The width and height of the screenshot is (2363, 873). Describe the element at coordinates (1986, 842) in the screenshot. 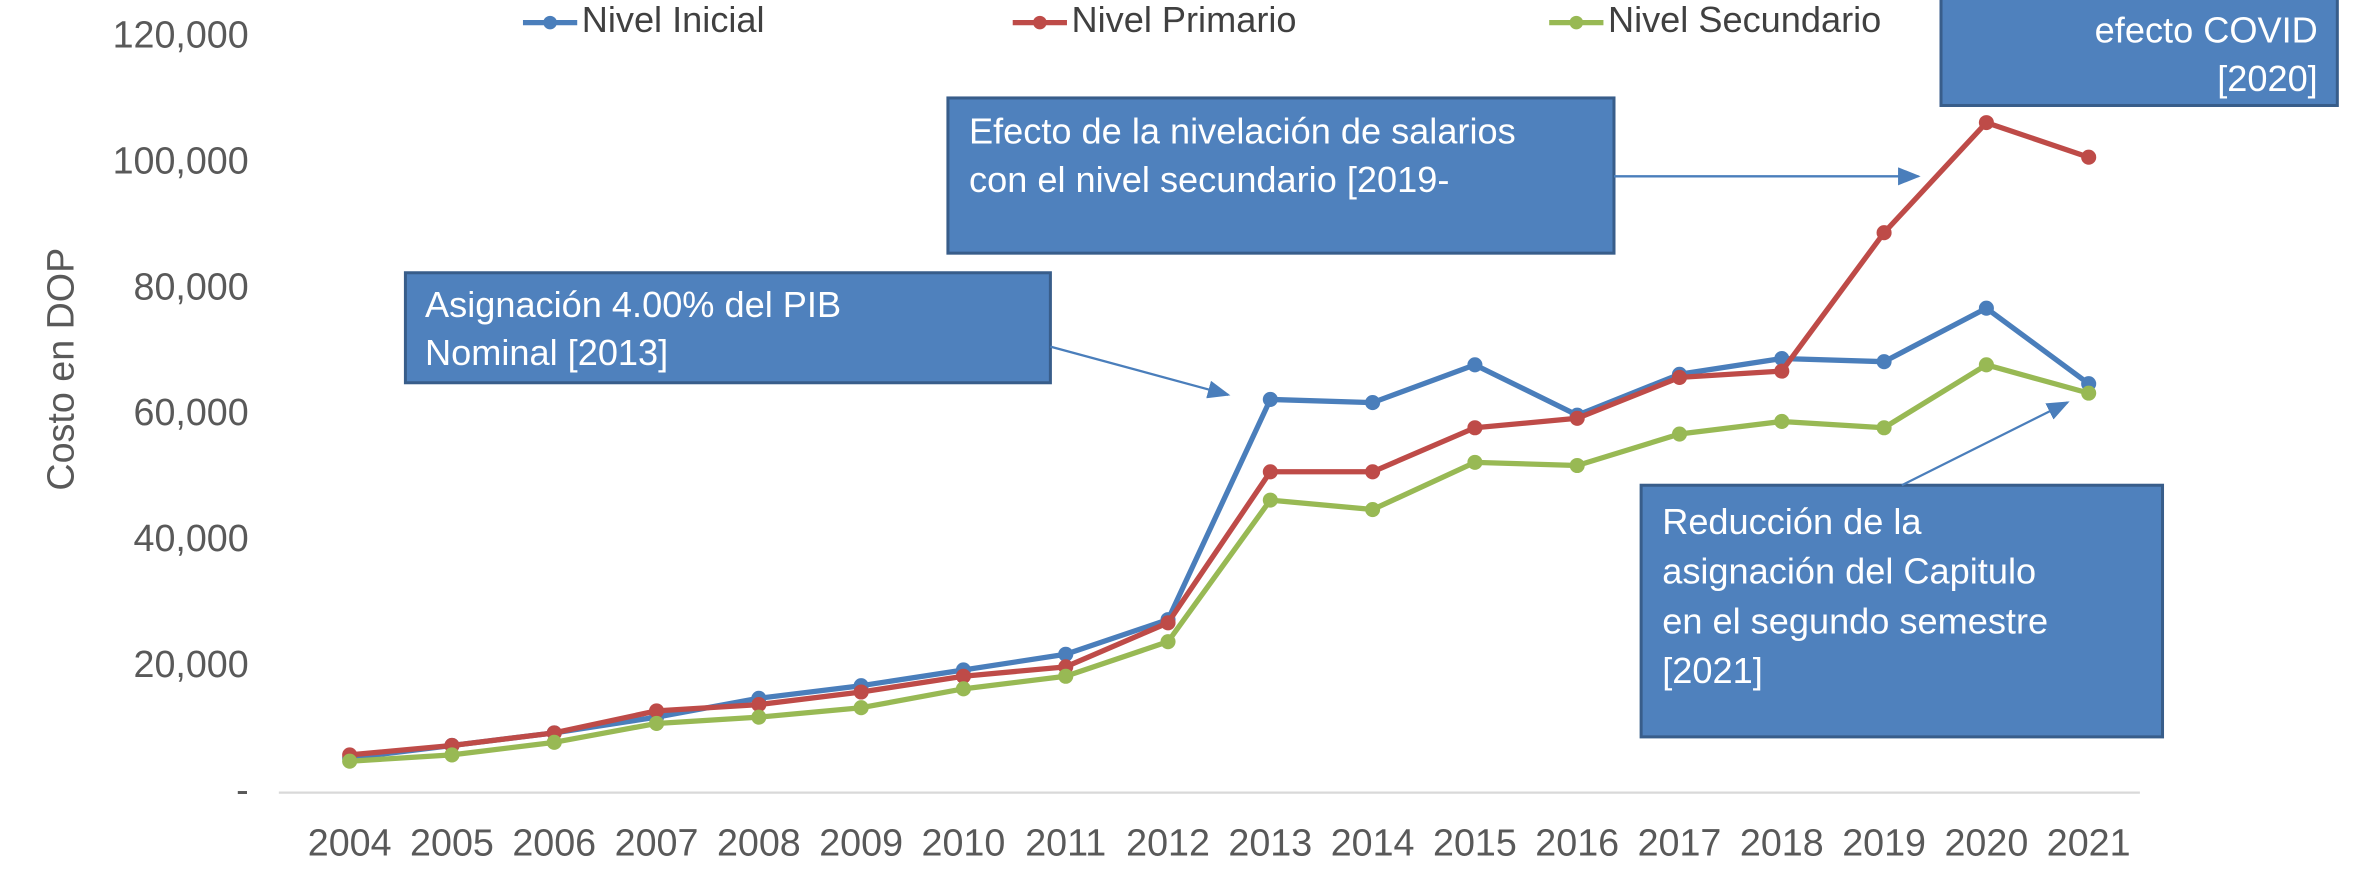

I see `x-tick-label: 2020` at that location.